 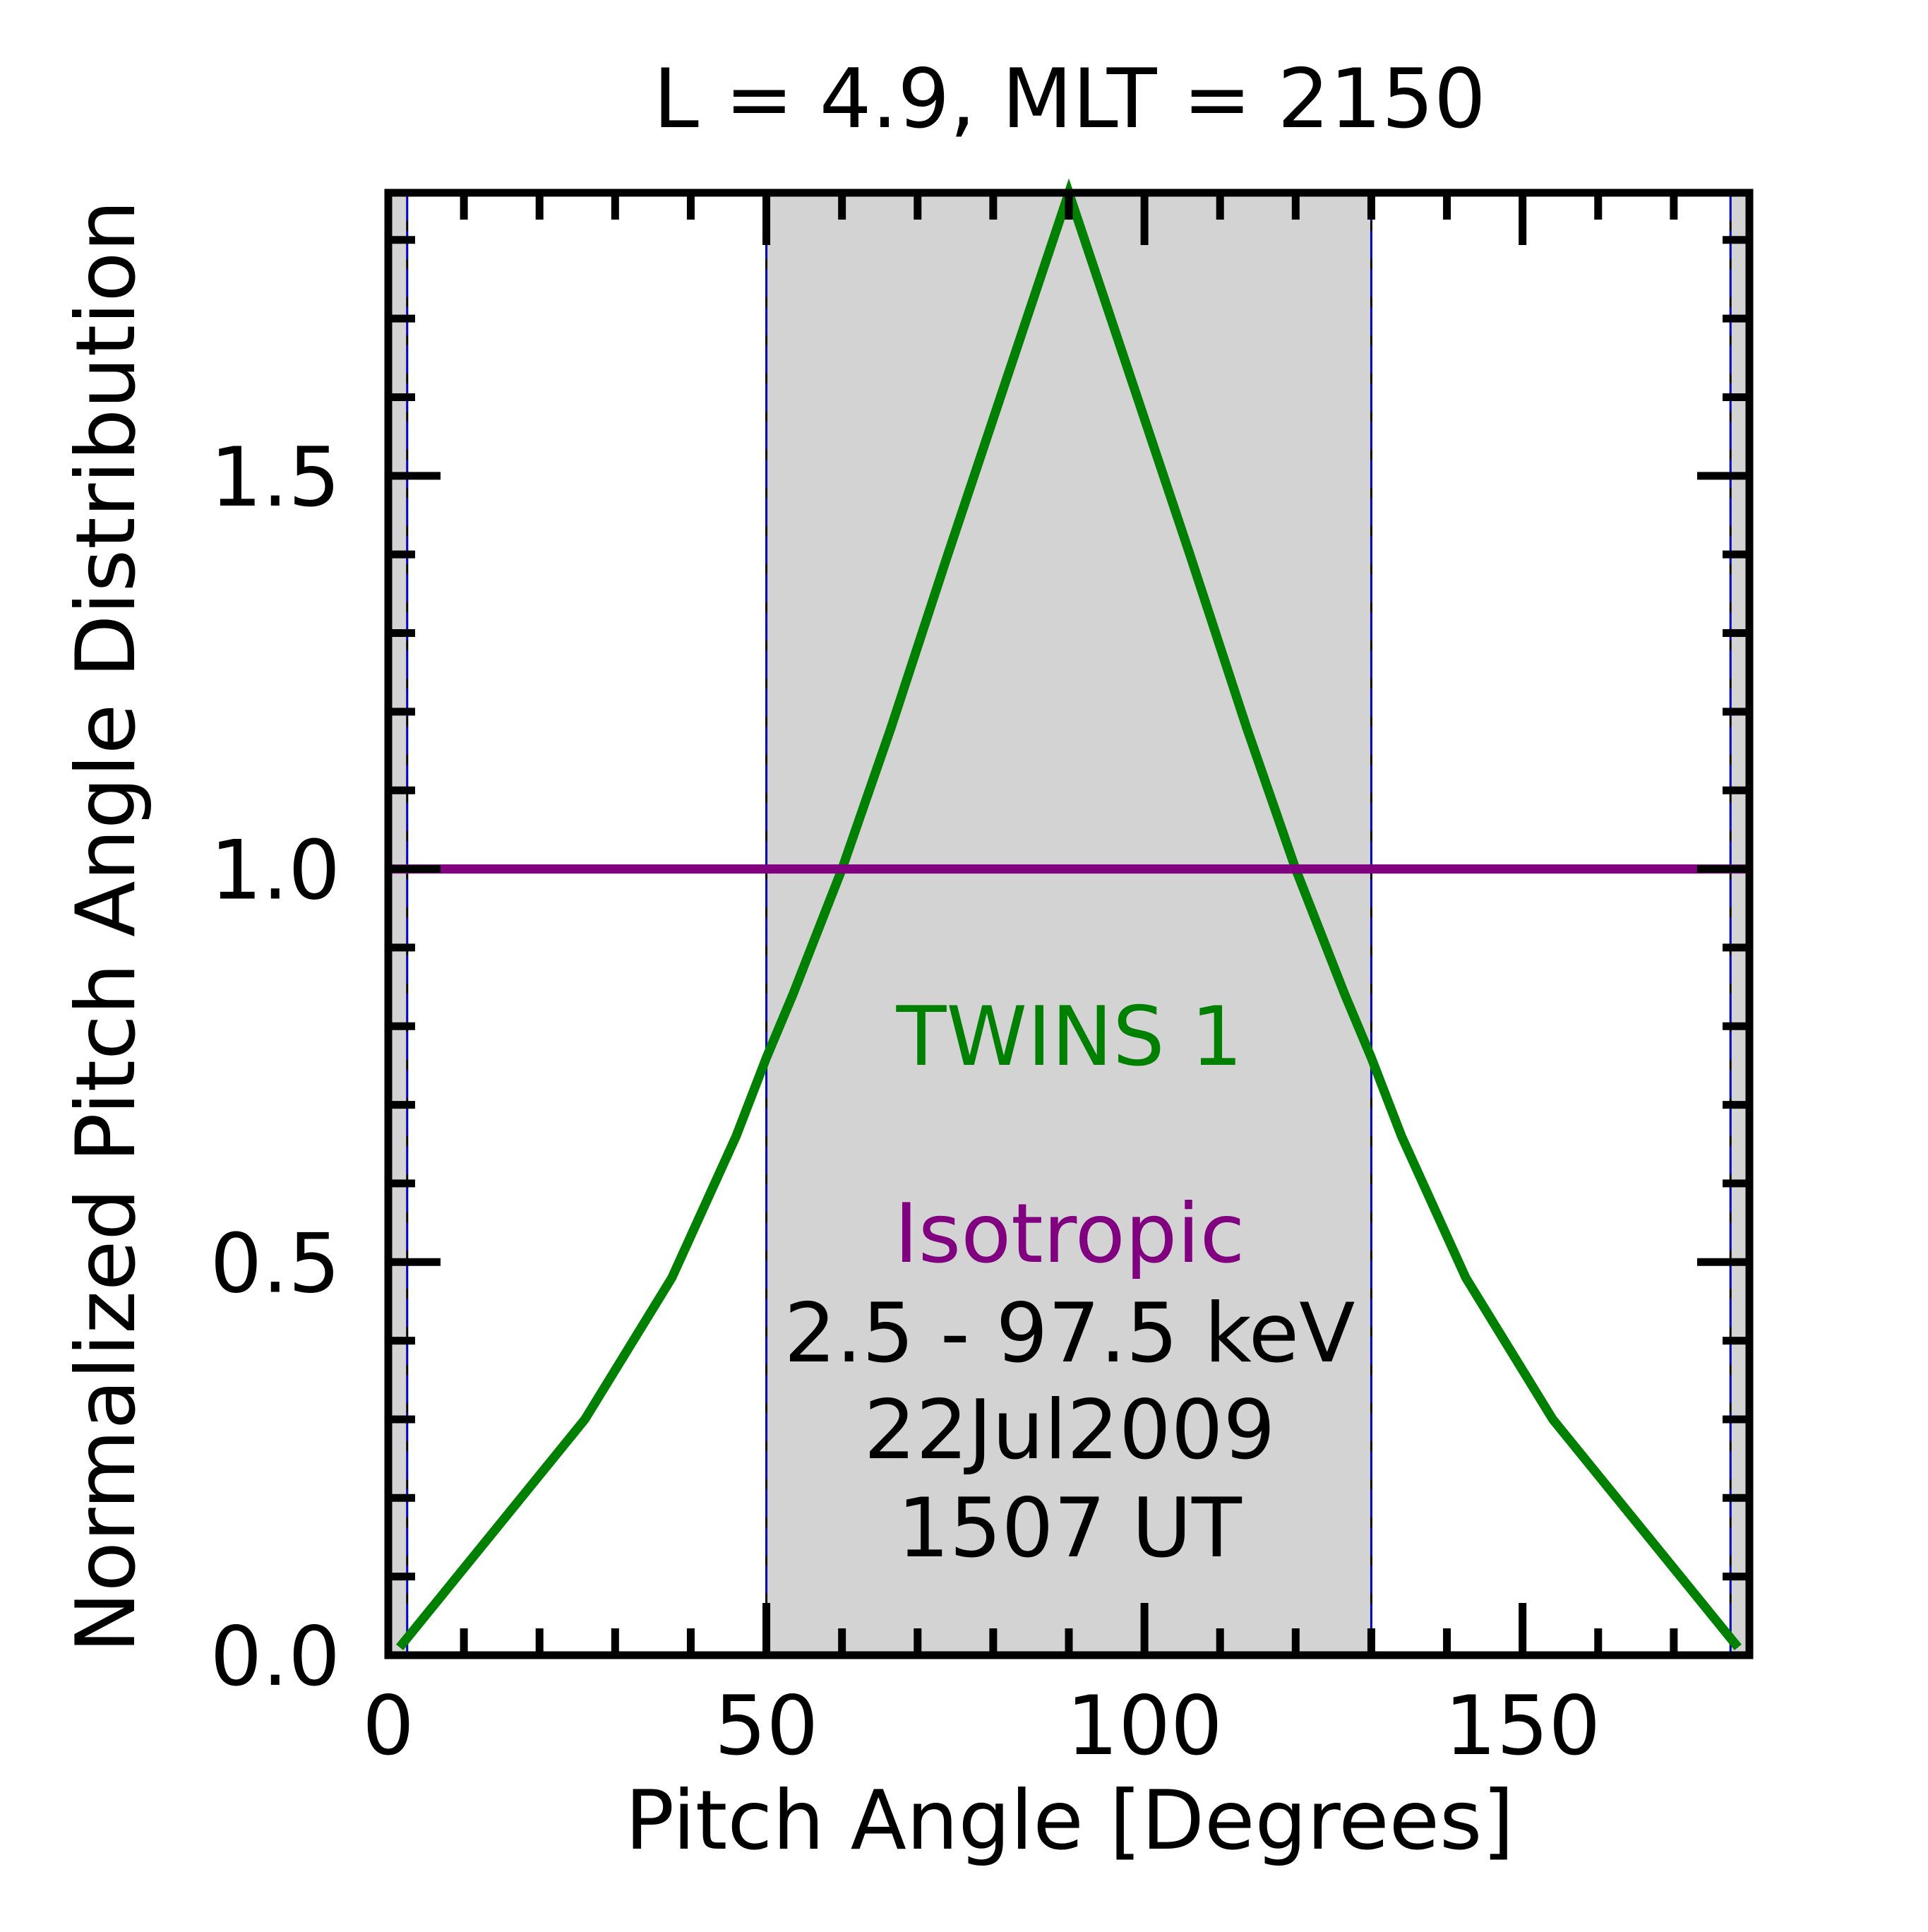 I want to click on y-tick-label-2: 1.0, so click(x=275, y=871).